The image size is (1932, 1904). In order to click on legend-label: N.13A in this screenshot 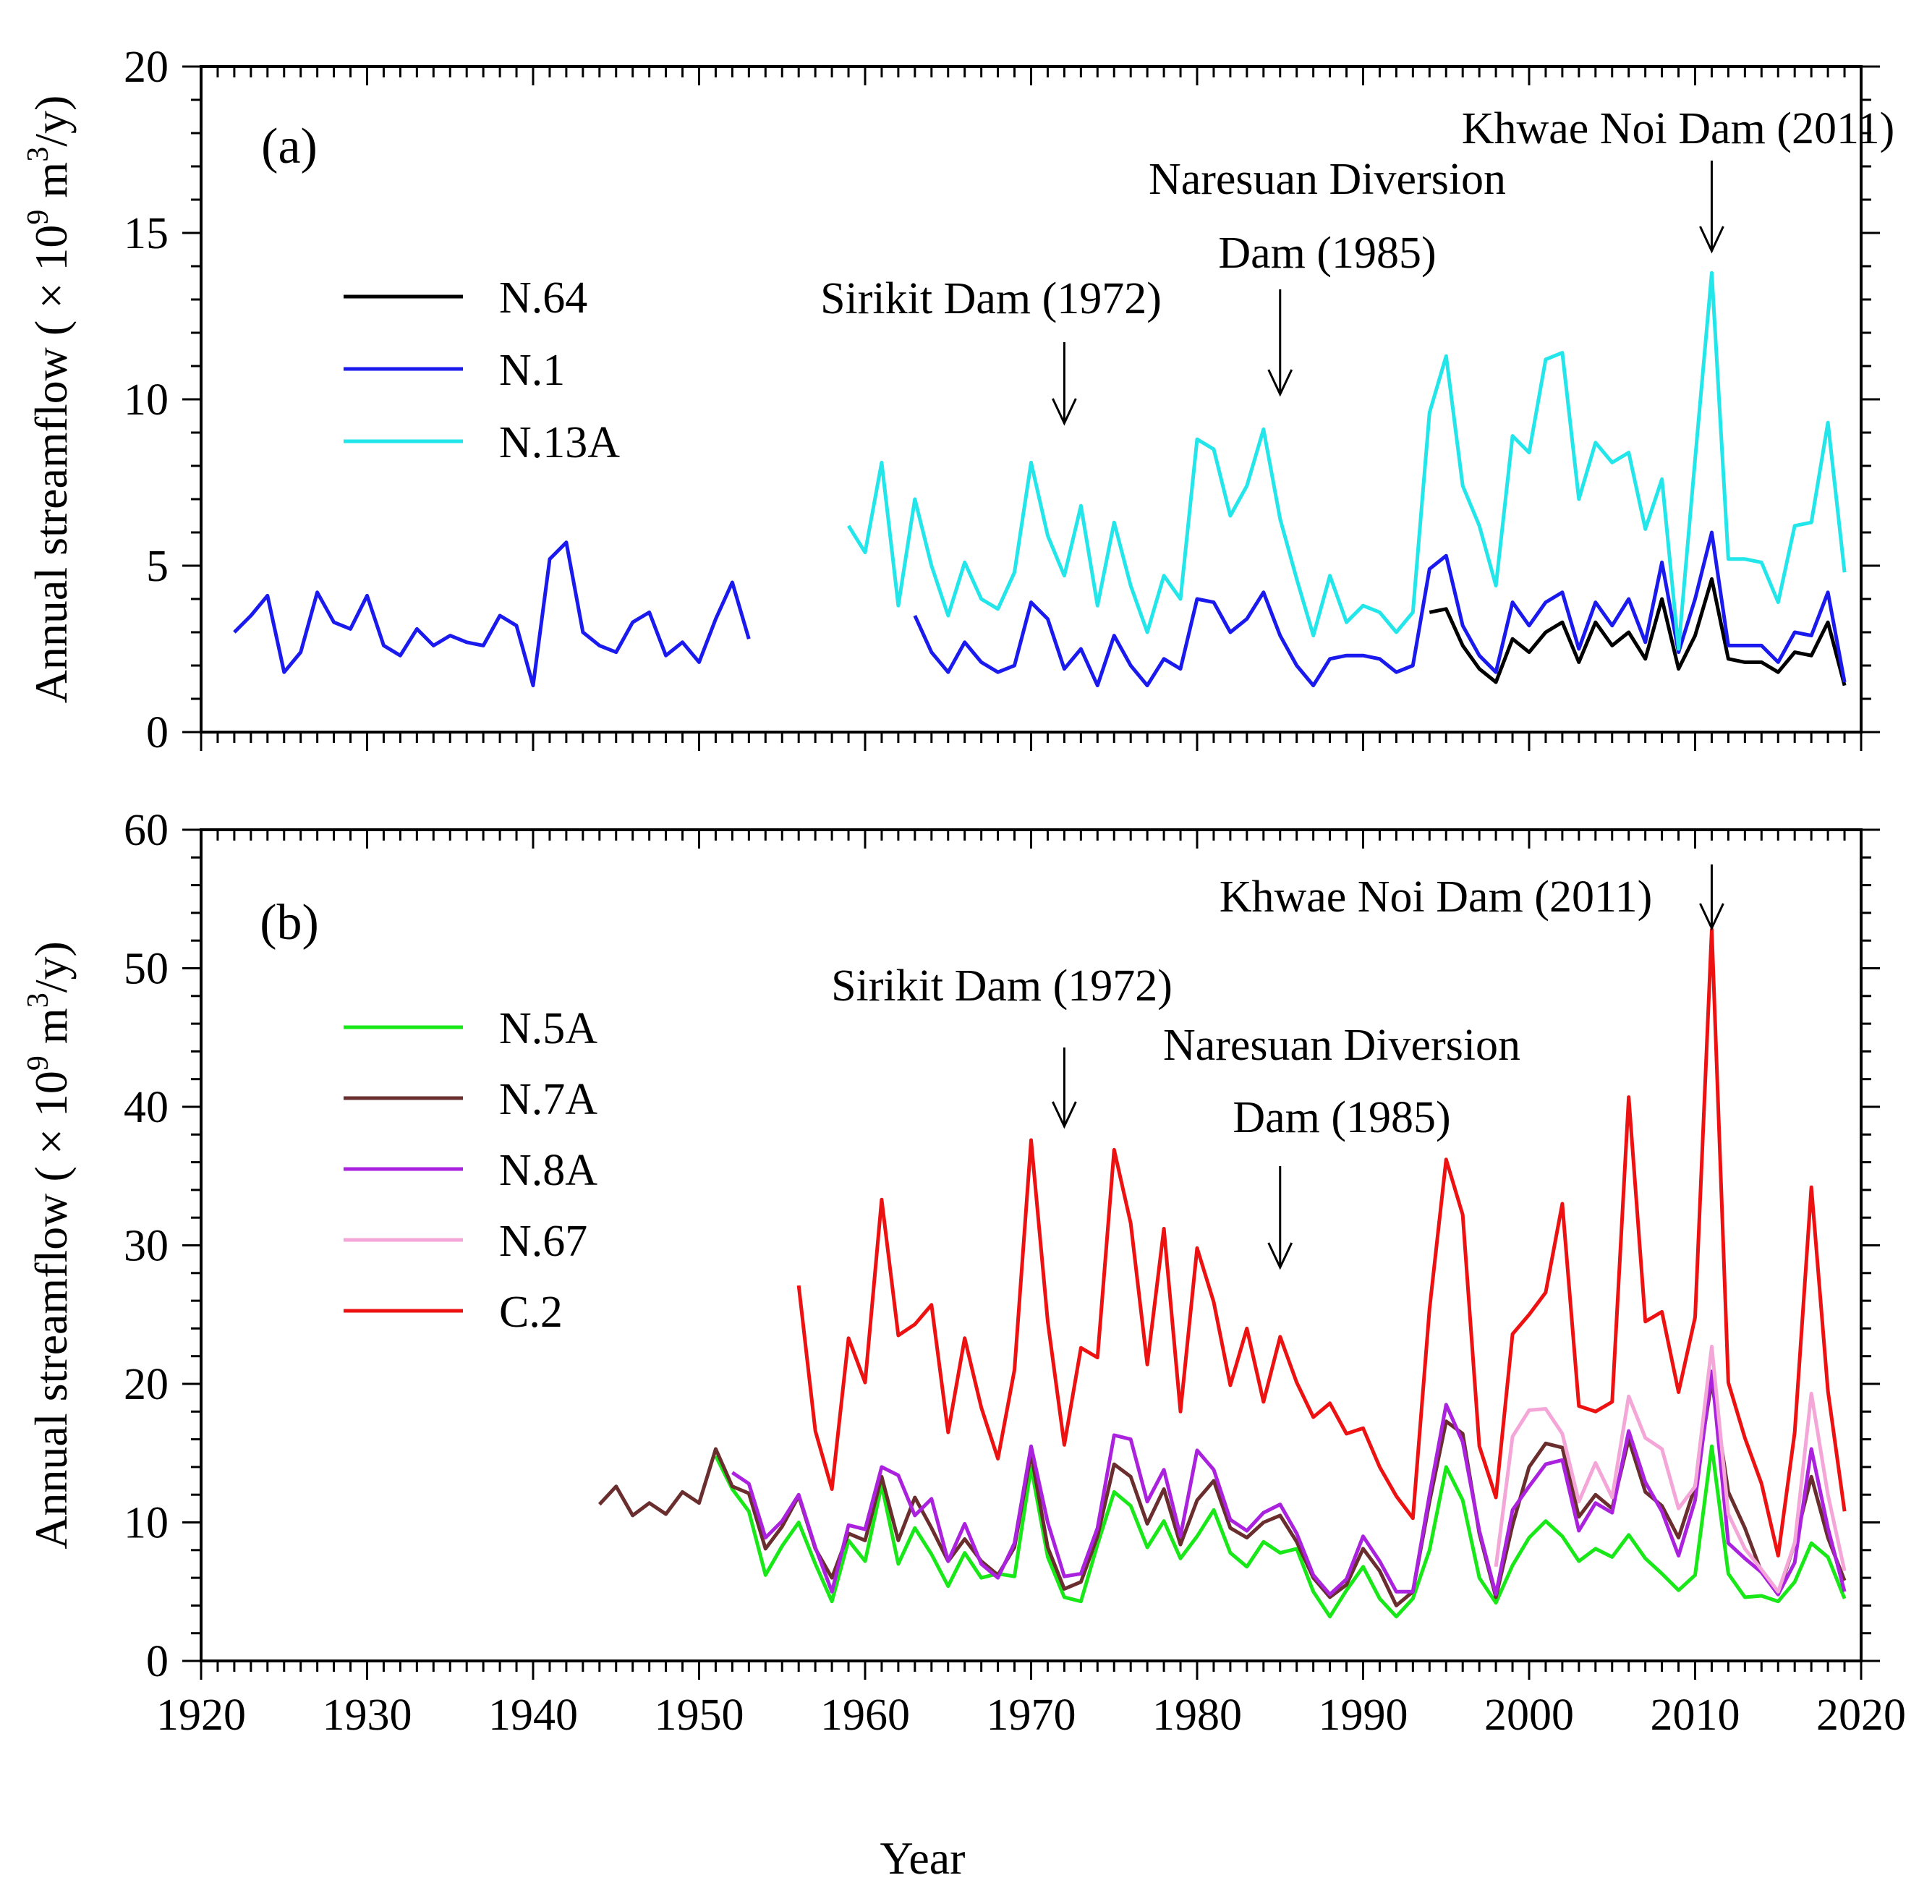, I will do `click(559, 442)`.